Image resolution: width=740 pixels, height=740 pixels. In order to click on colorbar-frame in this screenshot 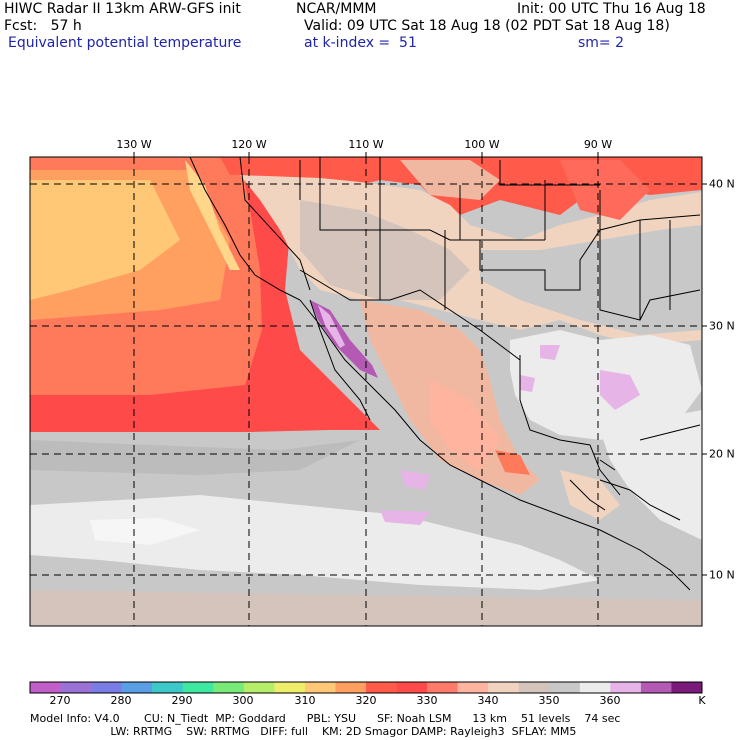, I will do `click(366, 687)`.